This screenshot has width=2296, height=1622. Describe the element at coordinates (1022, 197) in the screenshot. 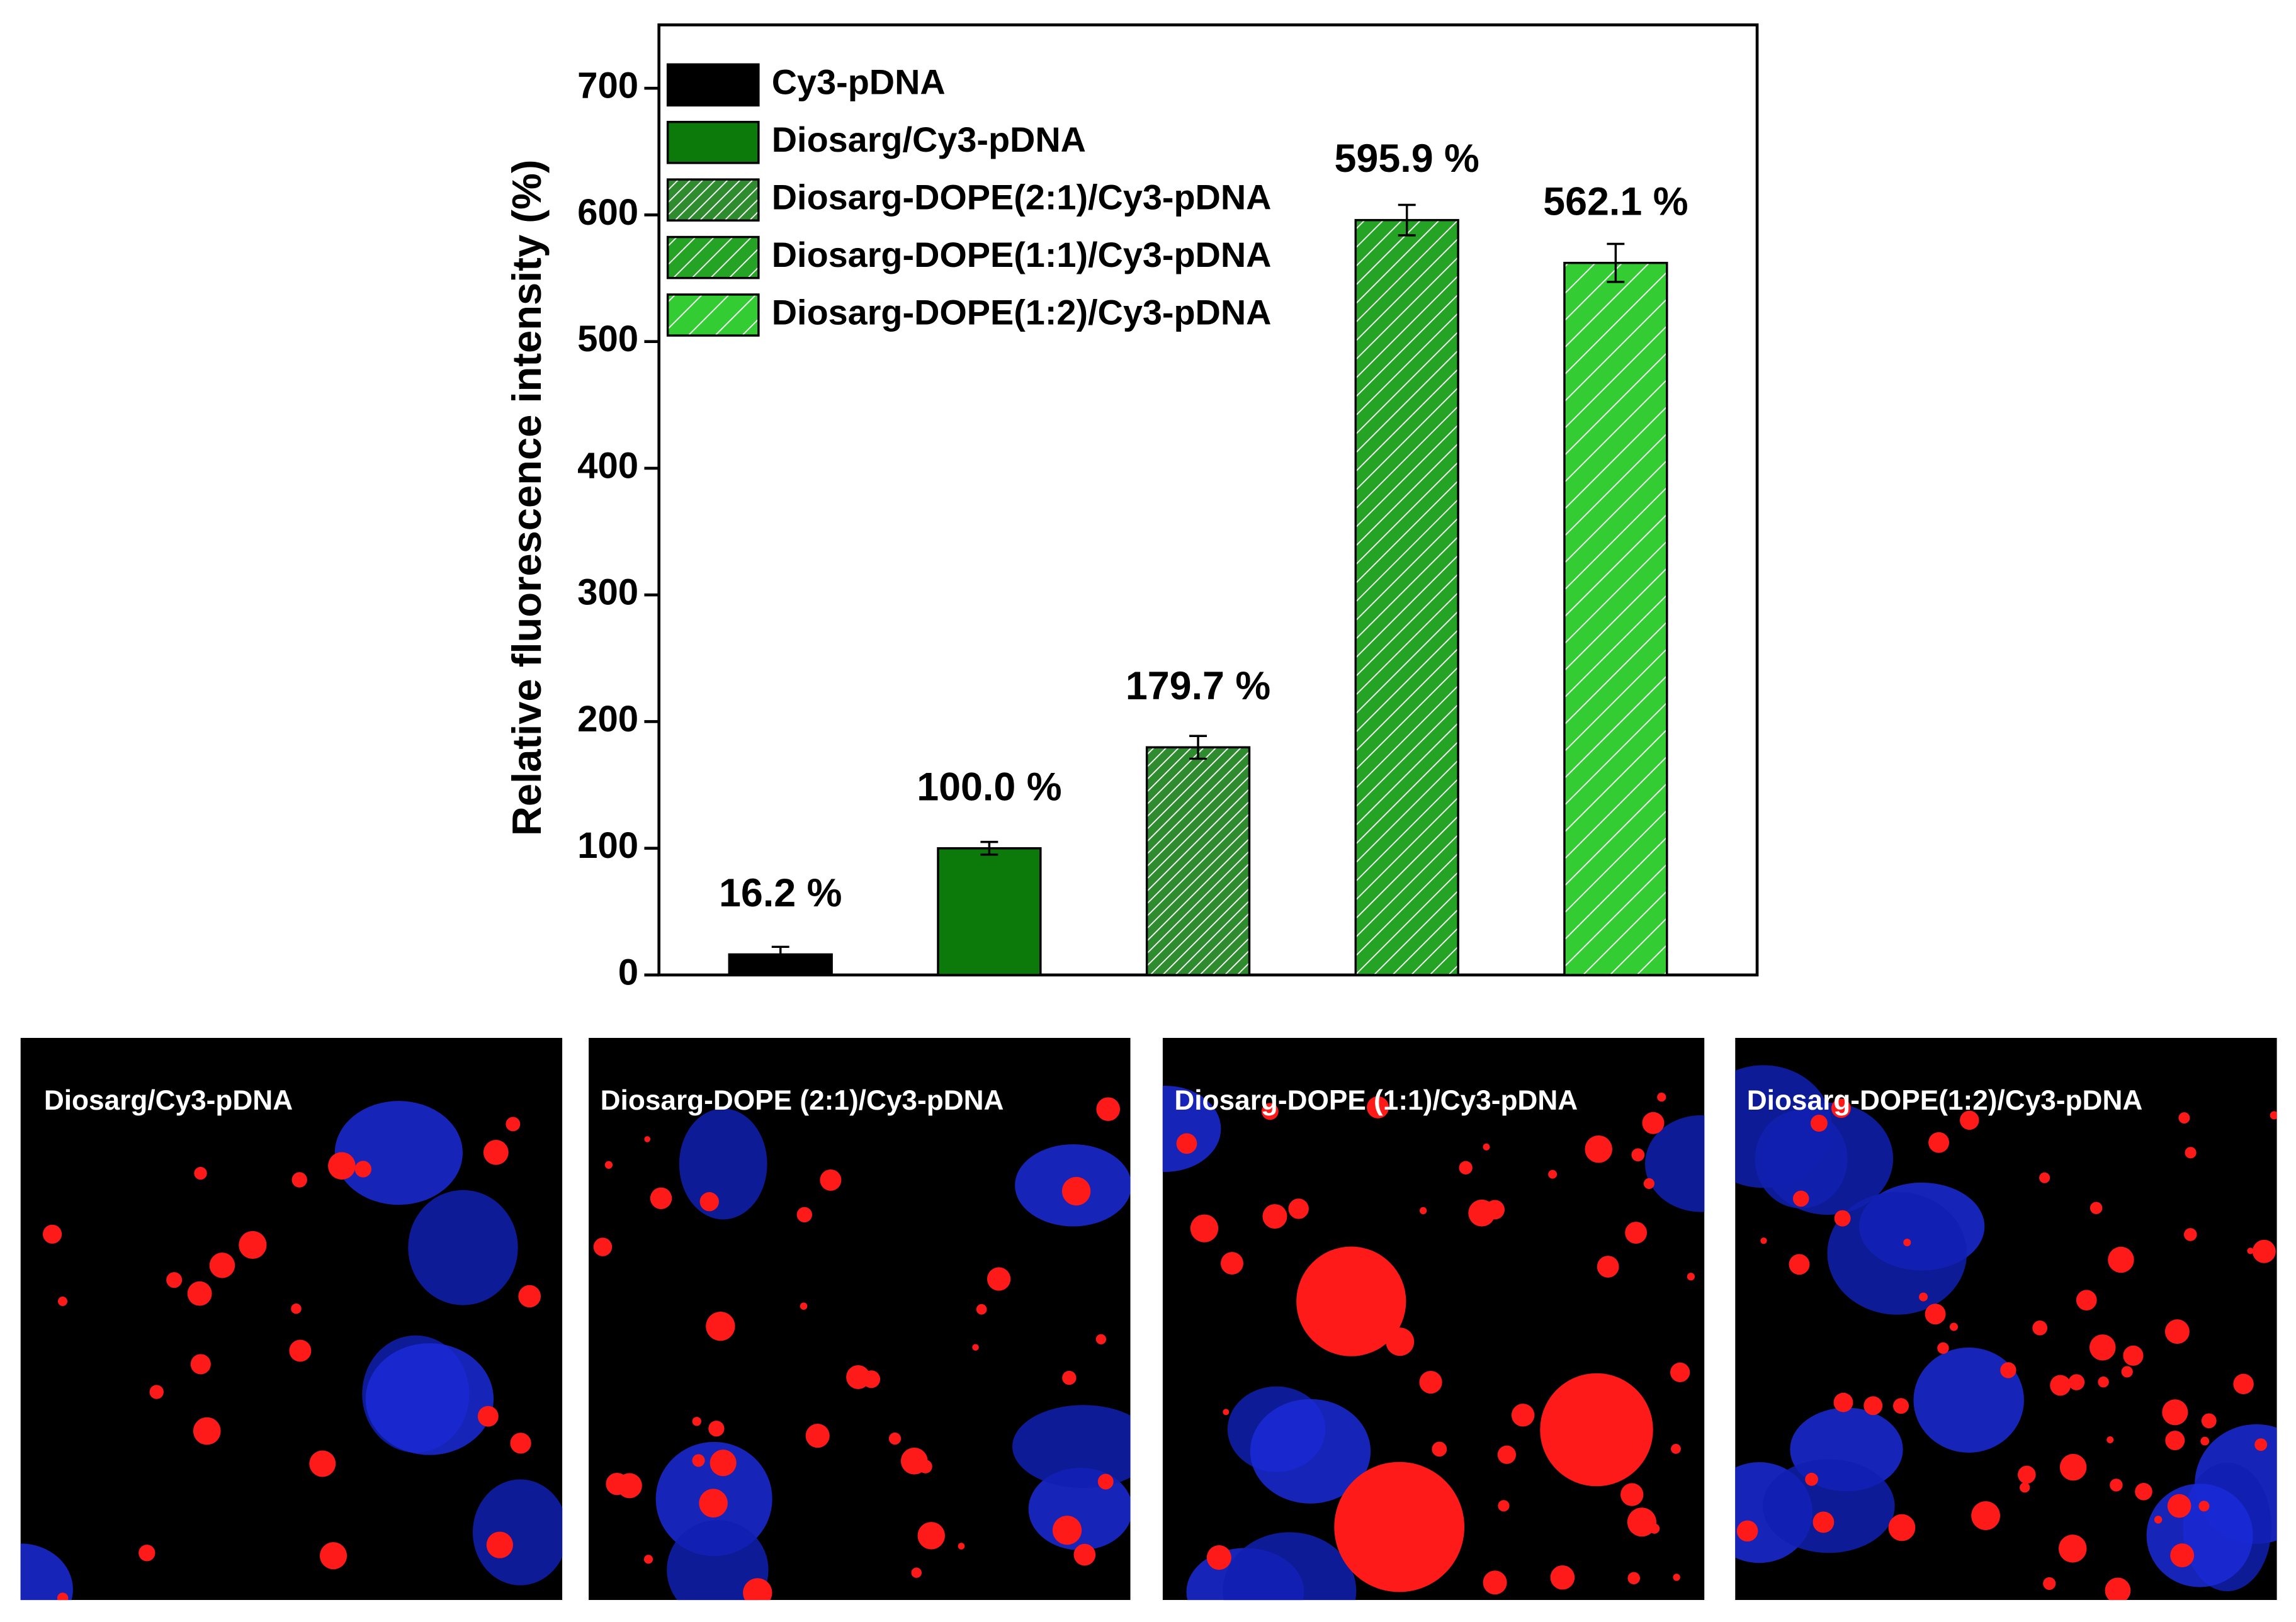

I see `legend-label: Diosarg-DOPE(2:1)/Cy3-pDNA` at that location.